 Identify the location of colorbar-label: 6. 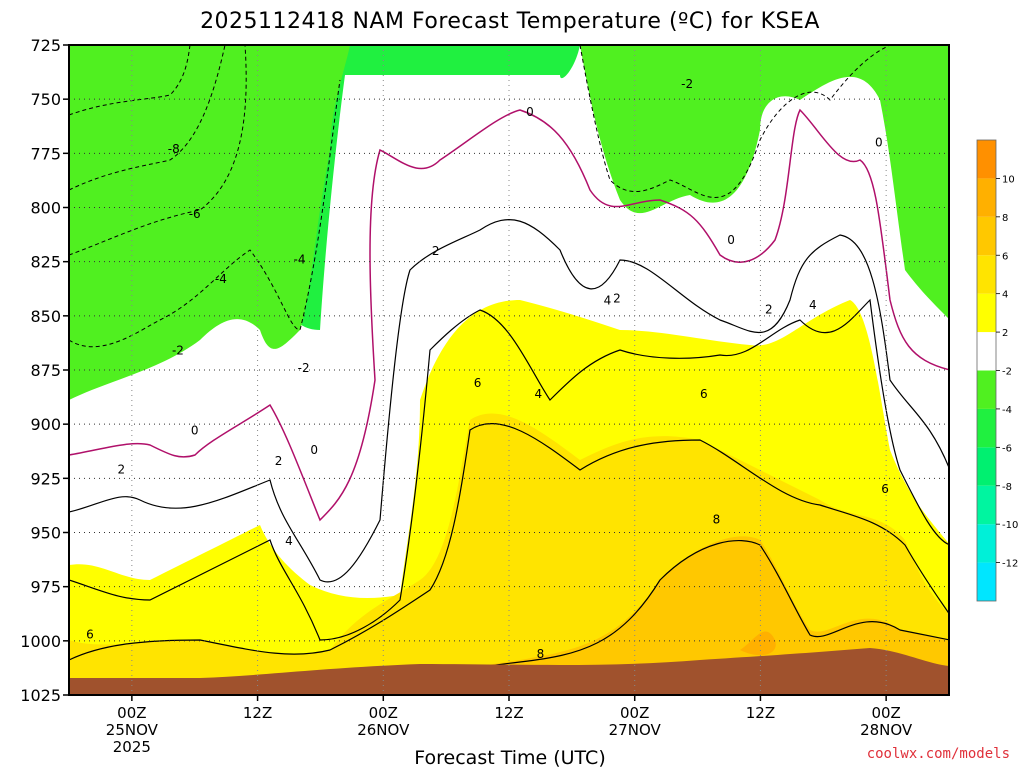
(1005, 256).